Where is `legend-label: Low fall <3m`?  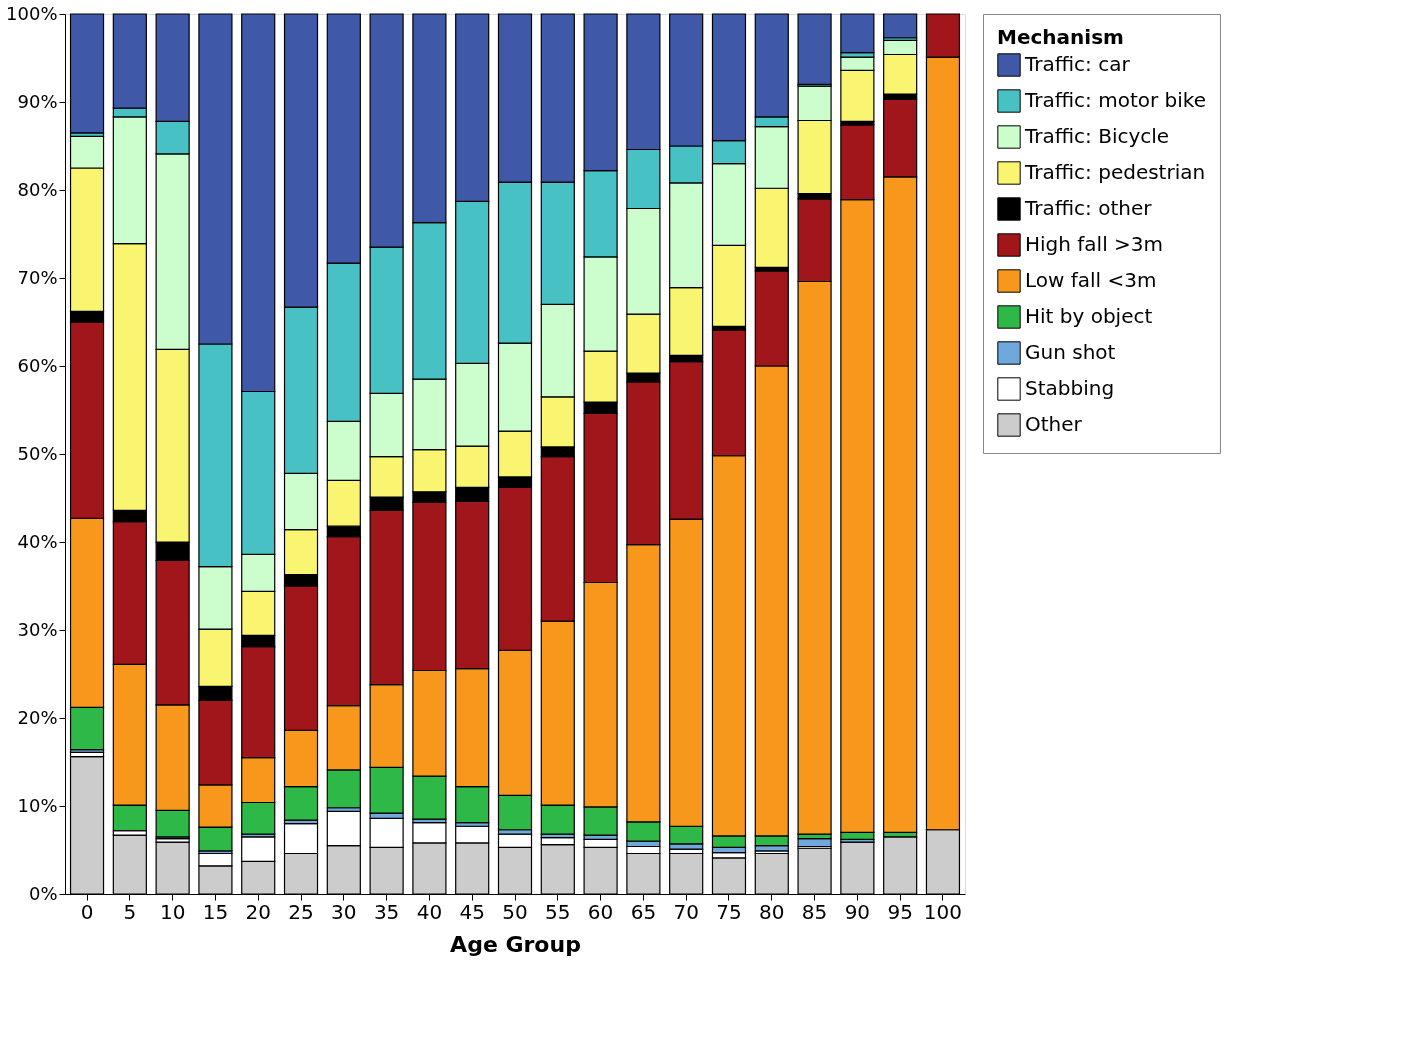
legend-label: Low fall <3m is located at coordinates (1091, 280).